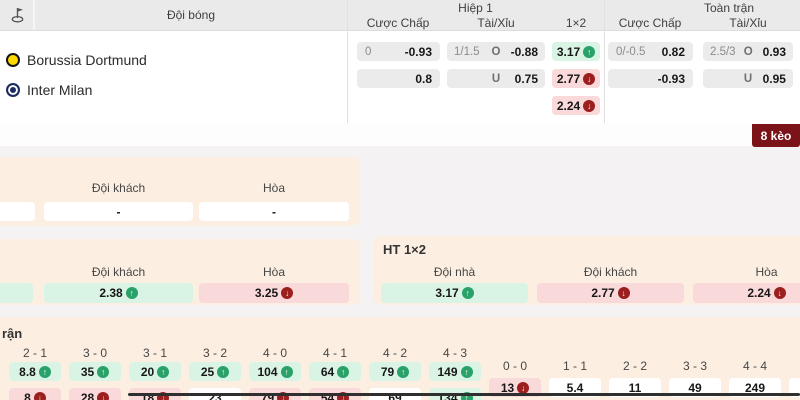 This screenshot has height=400, width=800. I want to click on score-odds-cell: 79 ↑, so click(395, 371).